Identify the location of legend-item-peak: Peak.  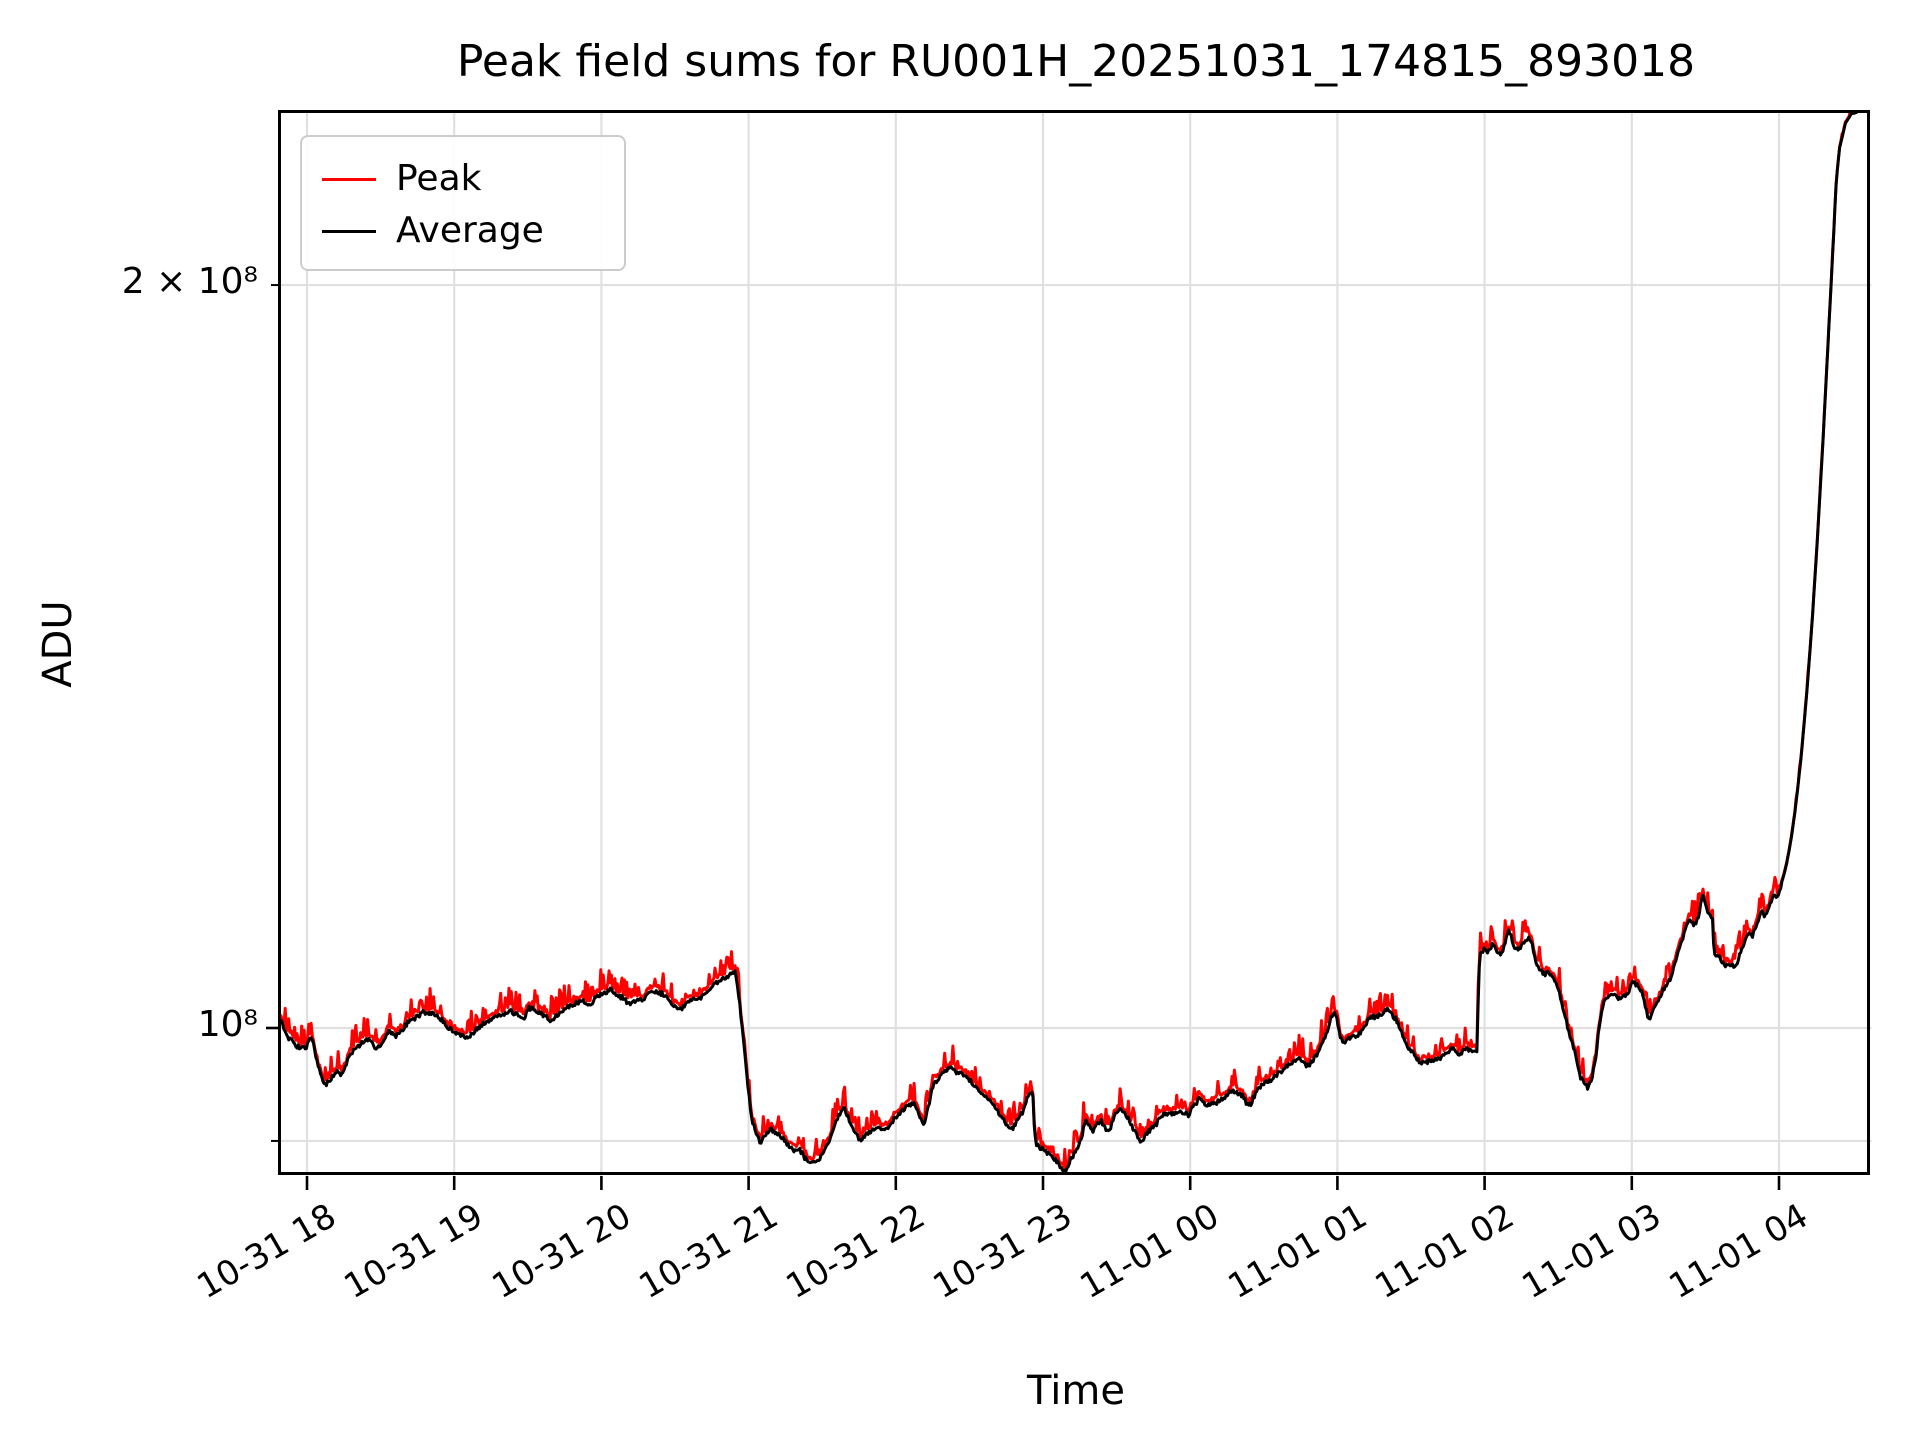
(463, 179).